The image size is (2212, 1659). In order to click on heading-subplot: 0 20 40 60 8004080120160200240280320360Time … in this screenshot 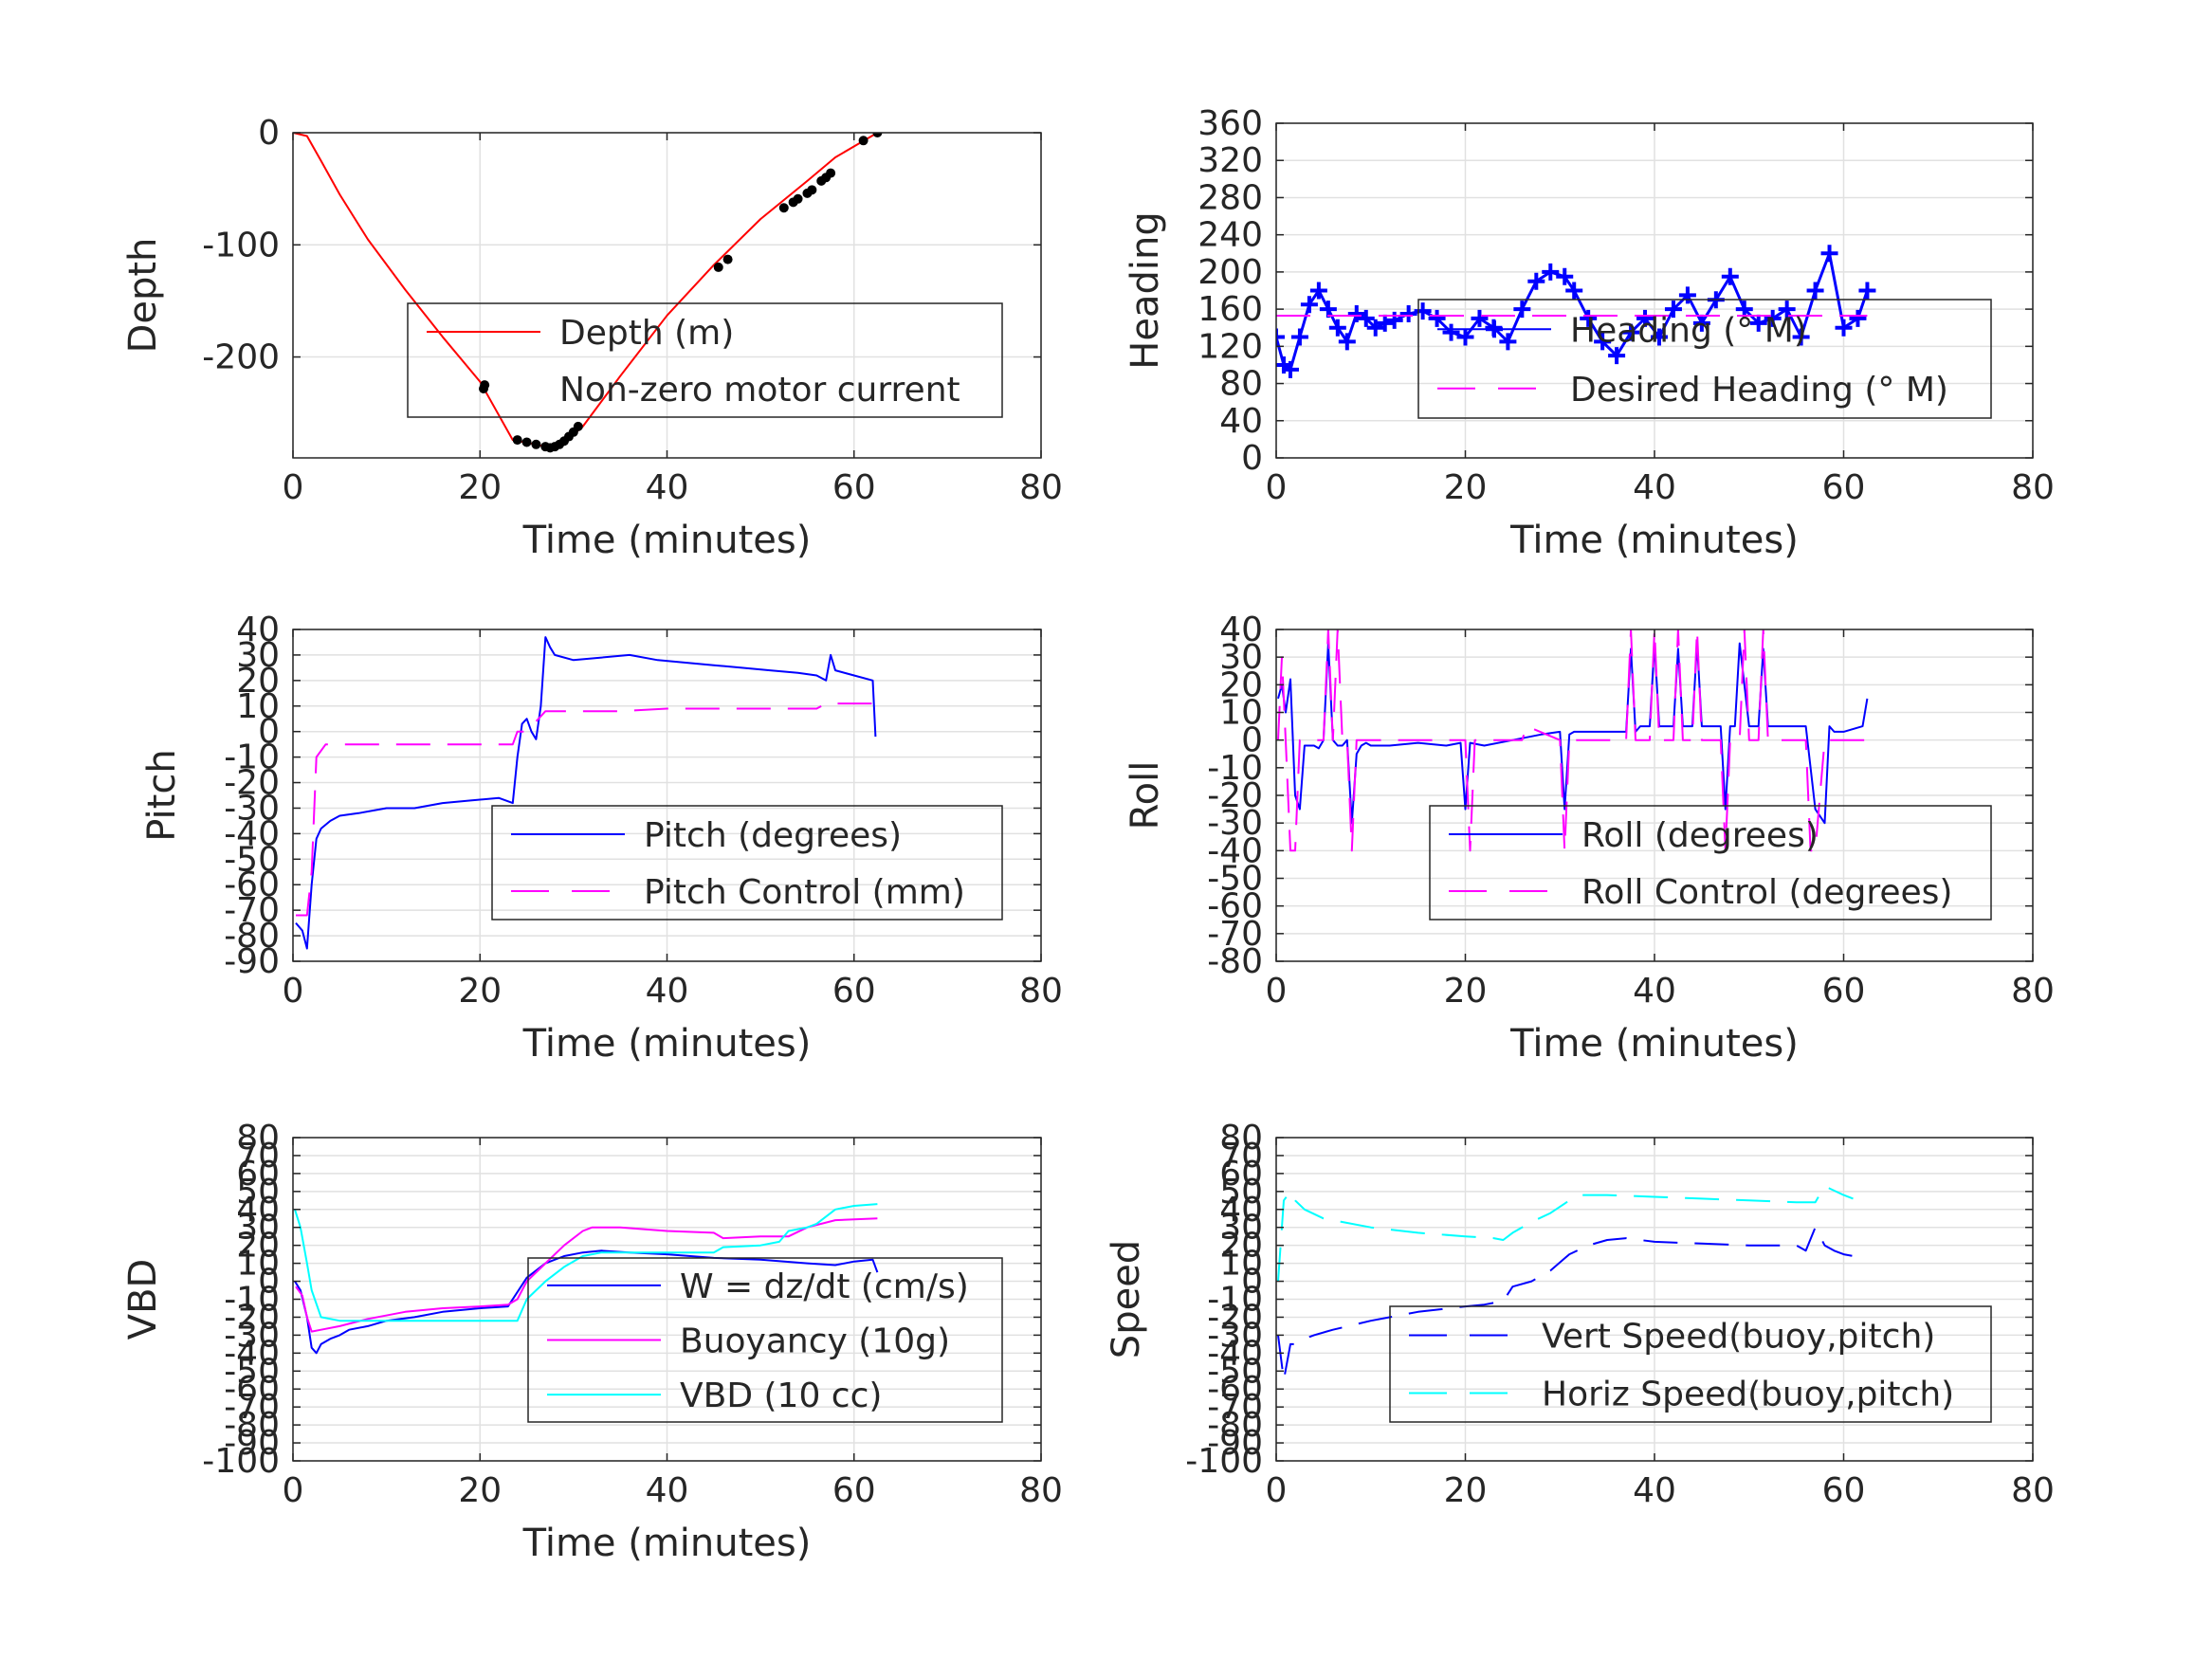, I will do `click(1589, 333)`.